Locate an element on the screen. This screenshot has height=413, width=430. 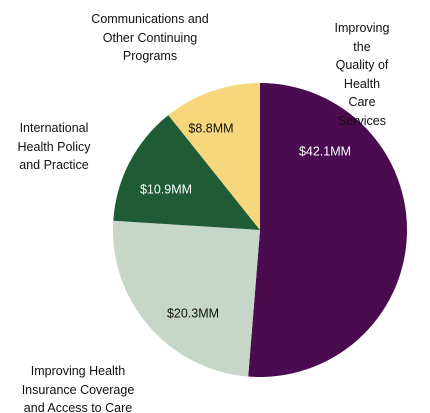
value-label: $10.9MM is located at coordinates (166, 189).